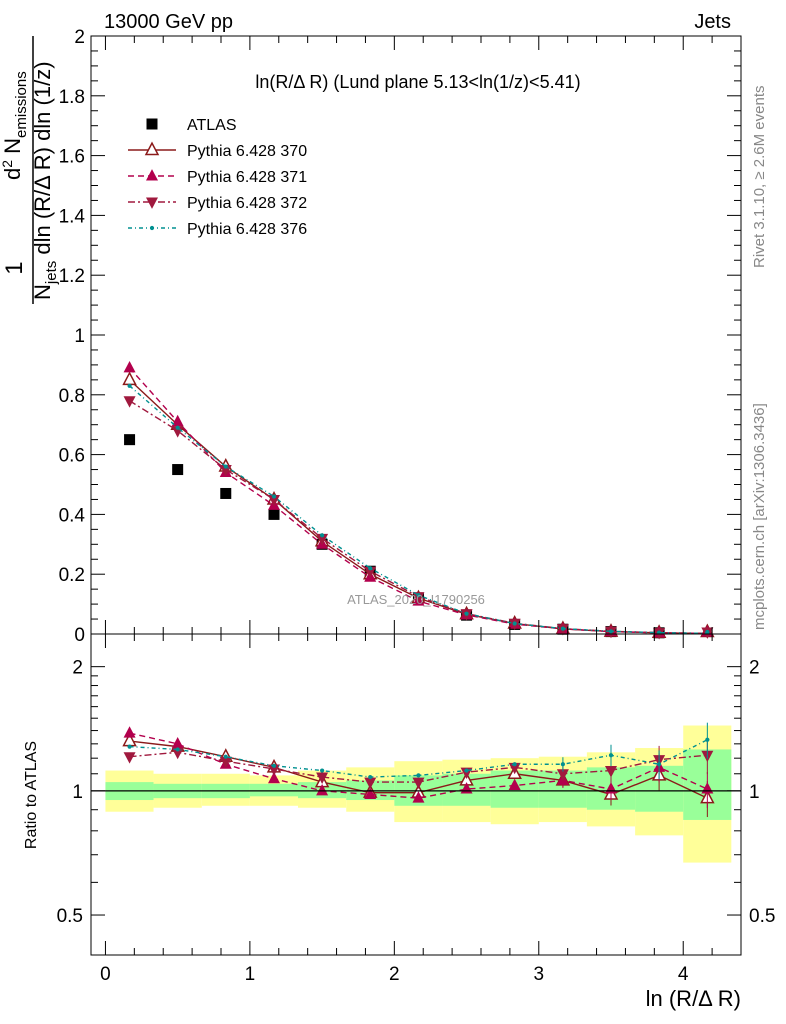 The height and width of the screenshot is (1024, 786). Describe the element at coordinates (273, 790) in the screenshot. I see `inner-band-bin` at that location.